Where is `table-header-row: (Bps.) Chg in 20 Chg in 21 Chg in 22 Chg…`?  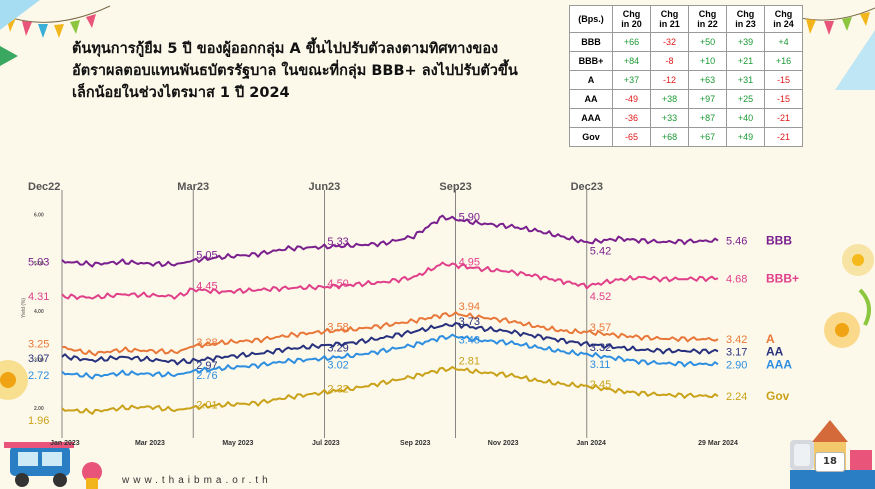 table-header-row: (Bps.) Chg in 20 Chg in 21 Chg in 22 Chg… is located at coordinates (686, 19).